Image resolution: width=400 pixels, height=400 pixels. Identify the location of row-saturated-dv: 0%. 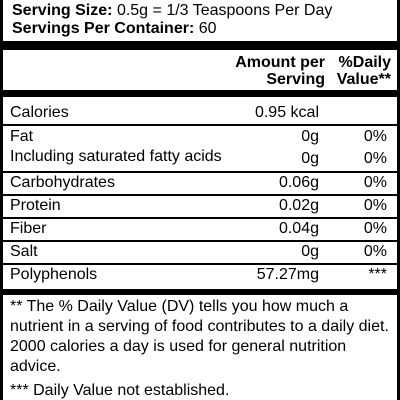
(375, 158).